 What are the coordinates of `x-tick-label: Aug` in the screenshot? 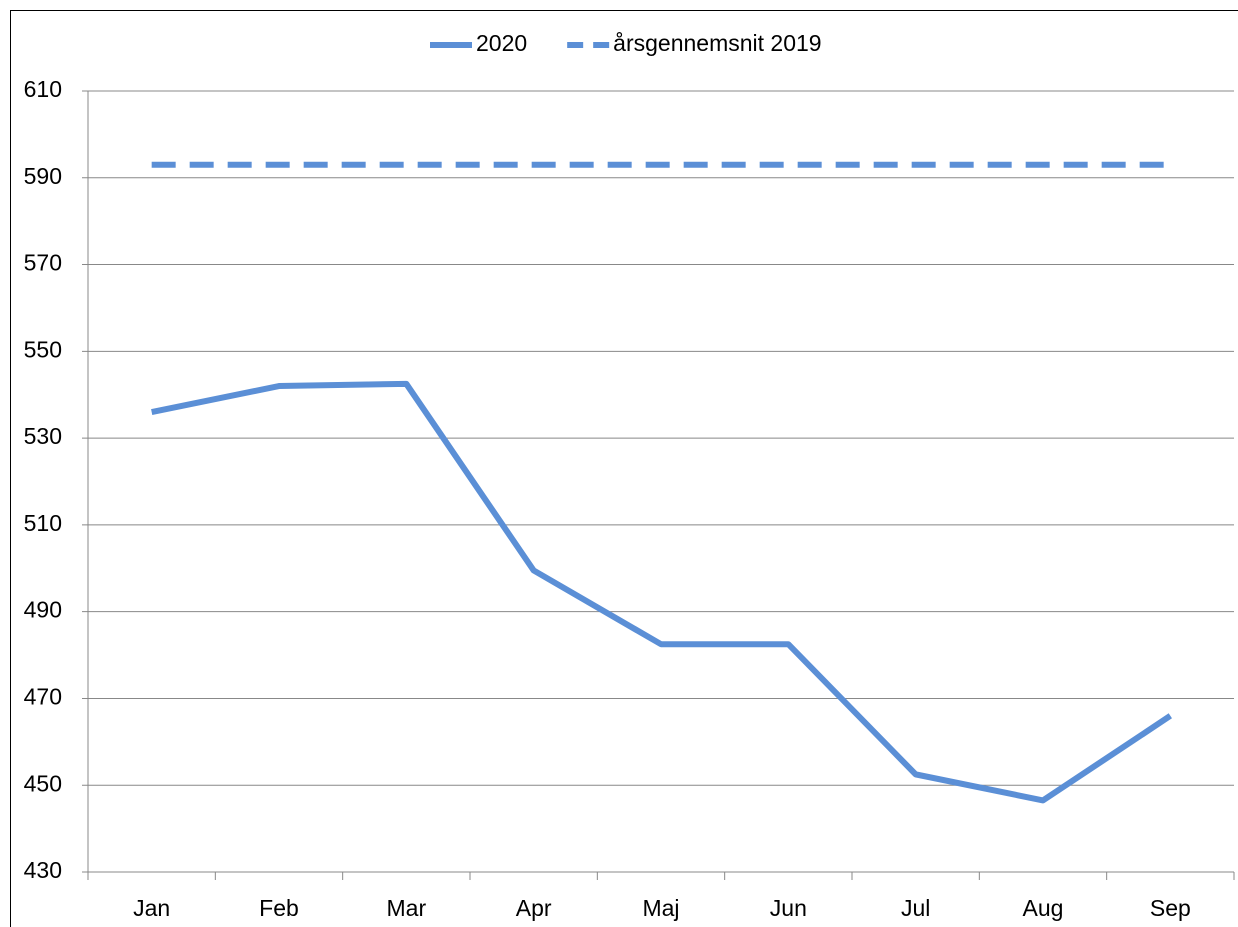 It's located at (1043, 908).